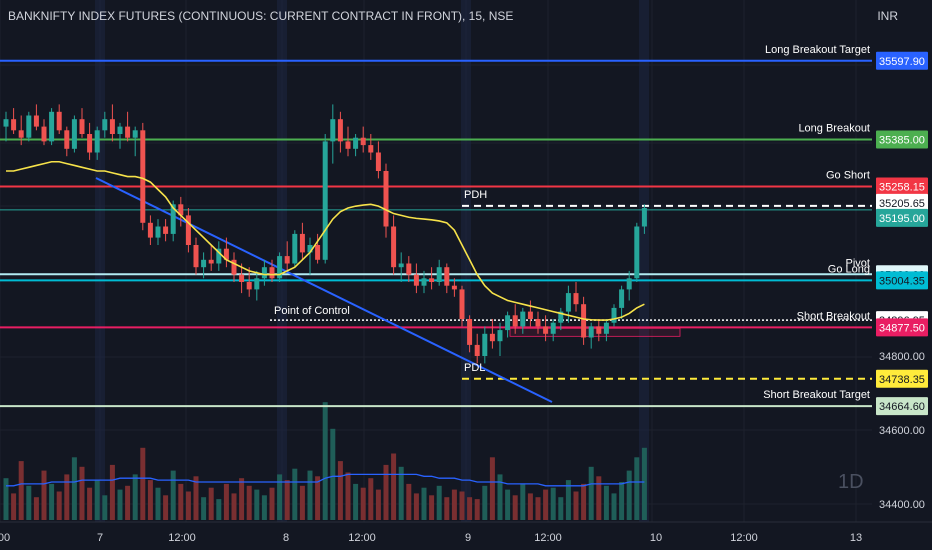 Image resolution: width=932 pixels, height=550 pixels. What do you see at coordinates (848, 175) in the screenshot?
I see `level-label: Go Short` at bounding box center [848, 175].